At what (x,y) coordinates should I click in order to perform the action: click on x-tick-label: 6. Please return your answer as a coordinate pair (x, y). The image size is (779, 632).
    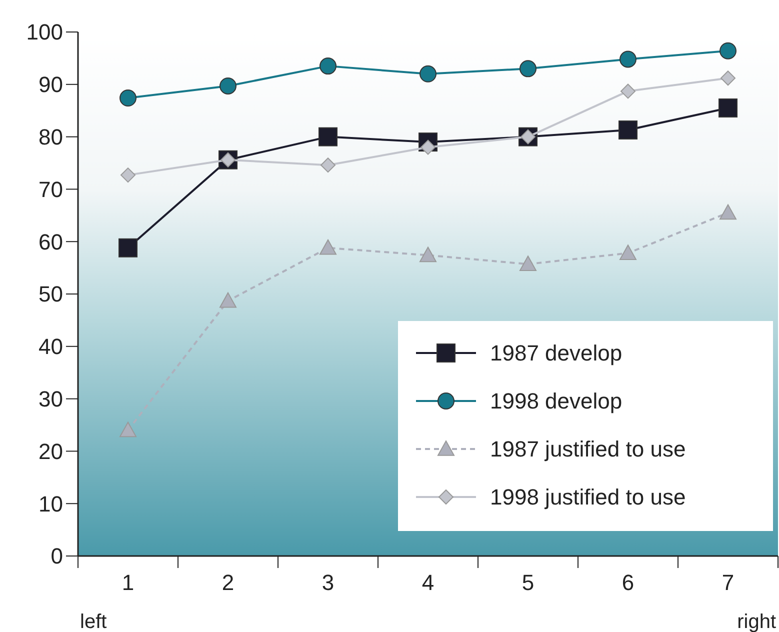
    Looking at the image, I should click on (628, 582).